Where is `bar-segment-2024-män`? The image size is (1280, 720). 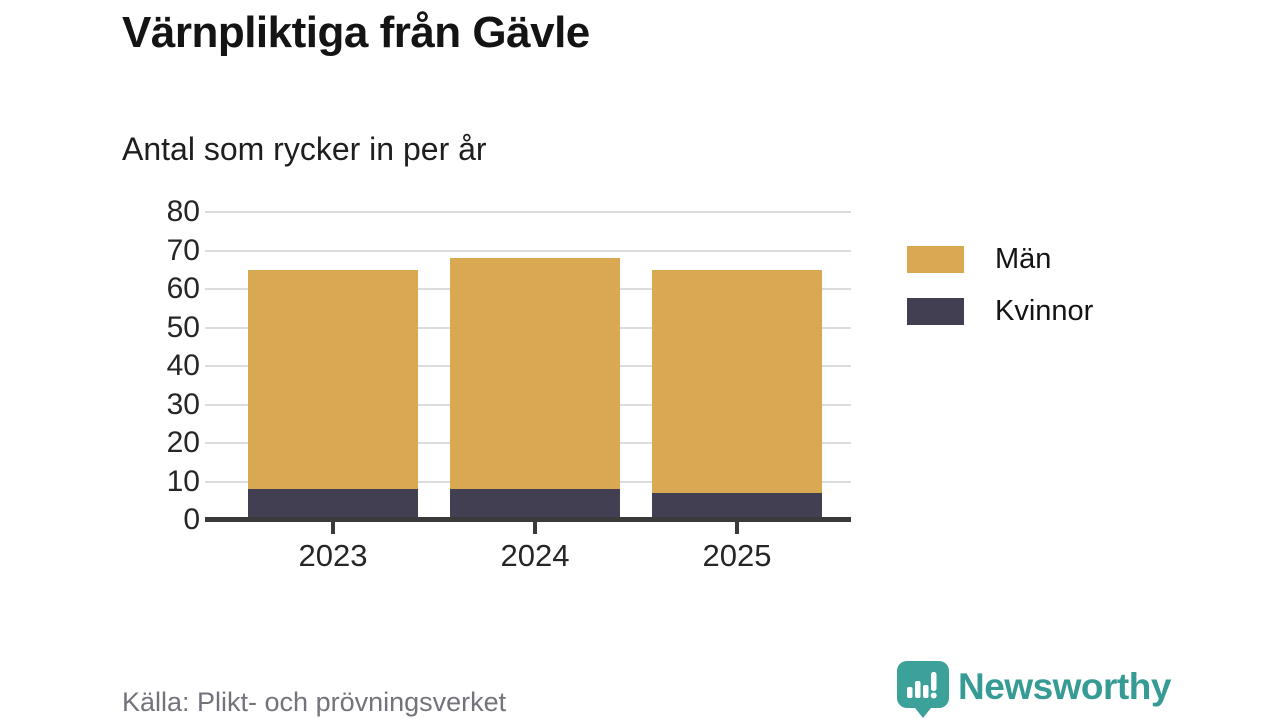 bar-segment-2024-män is located at coordinates (535, 374).